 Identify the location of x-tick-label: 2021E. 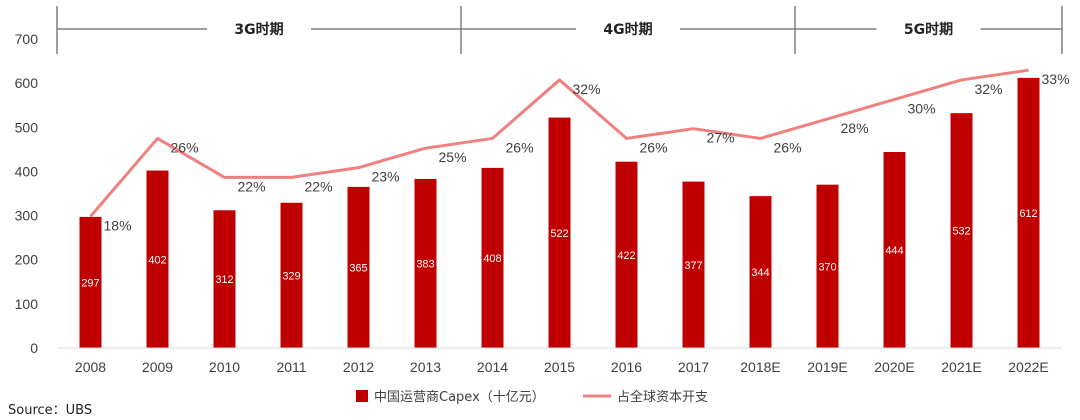
(961, 367).